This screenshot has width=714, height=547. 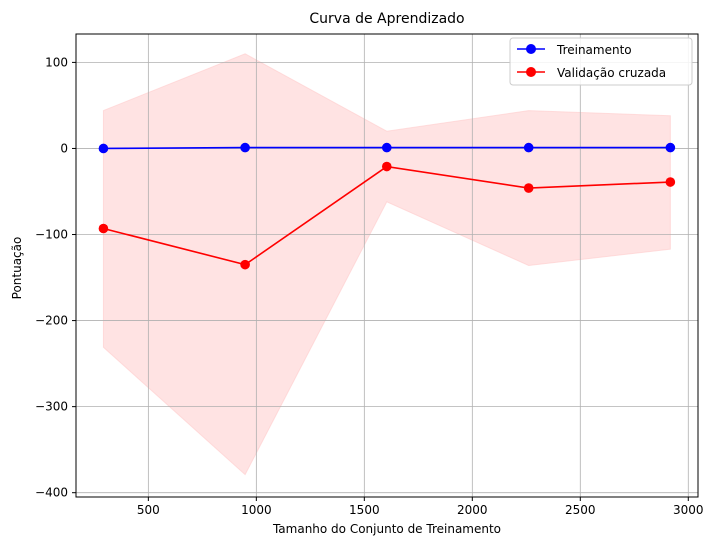 What do you see at coordinates (51, 321) in the screenshot?
I see `y-tick-label: −200` at bounding box center [51, 321].